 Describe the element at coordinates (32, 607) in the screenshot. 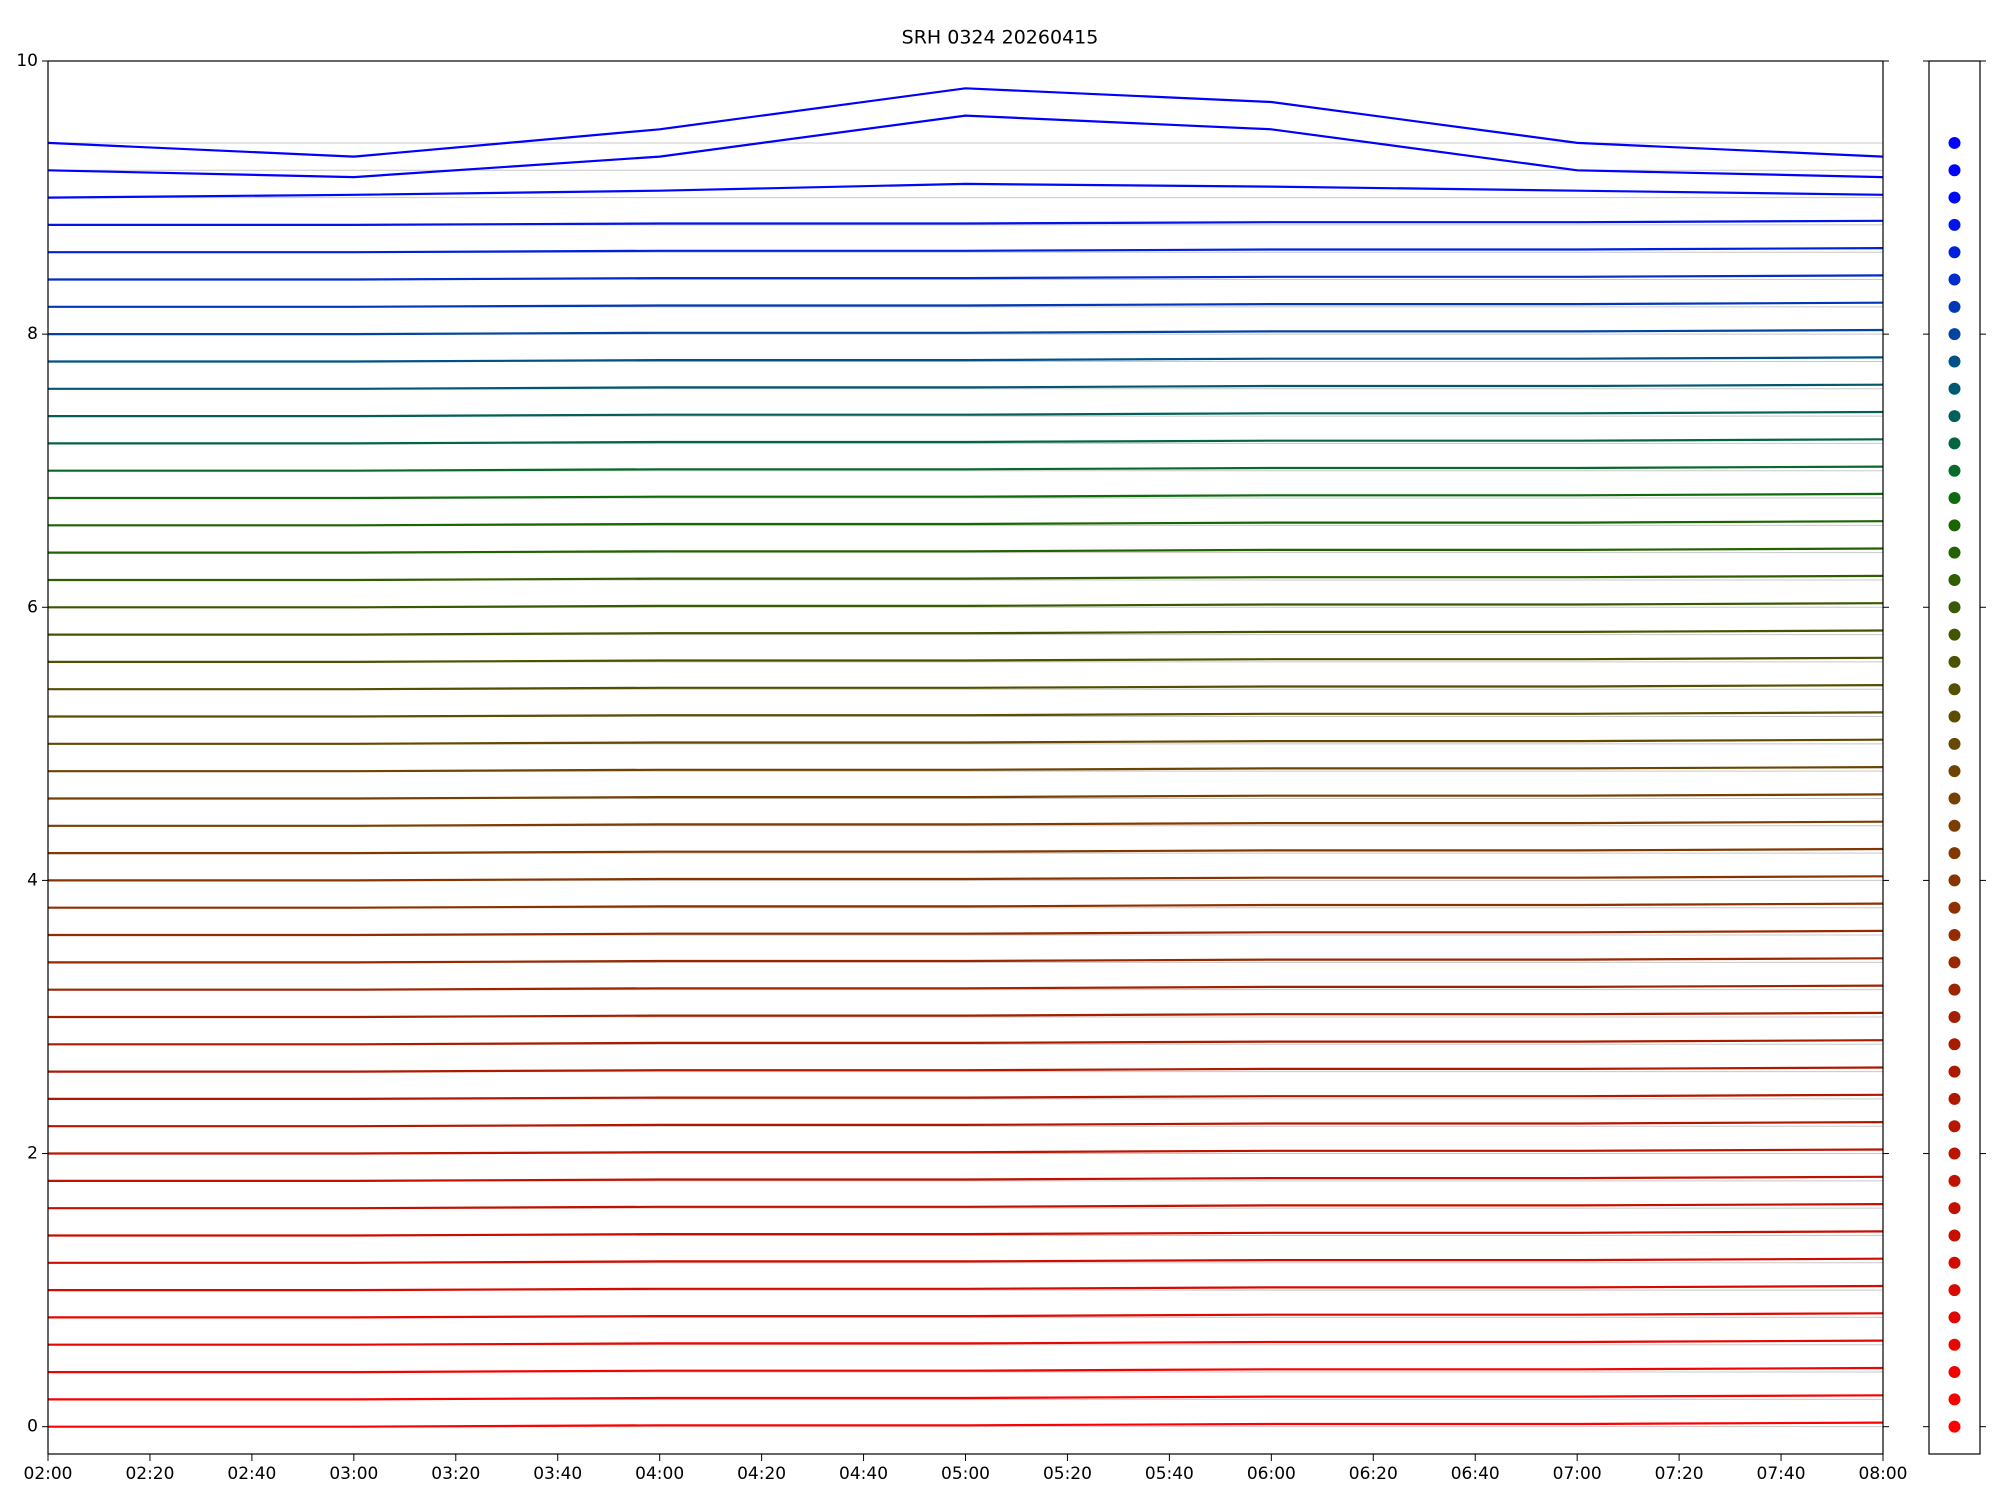

I see `y-tick-label: 6` at that location.